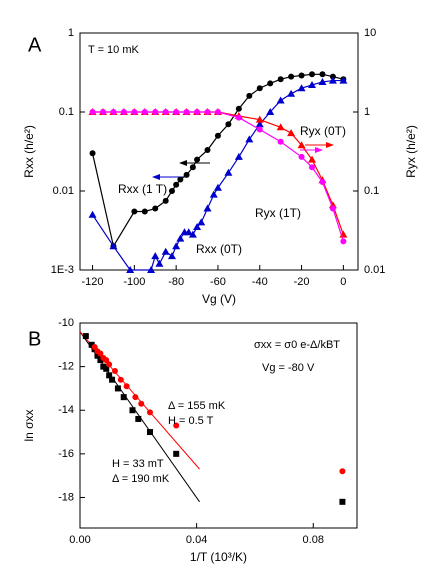  I want to click on y-axis-label: Rxx (h/e²), so click(29, 151).